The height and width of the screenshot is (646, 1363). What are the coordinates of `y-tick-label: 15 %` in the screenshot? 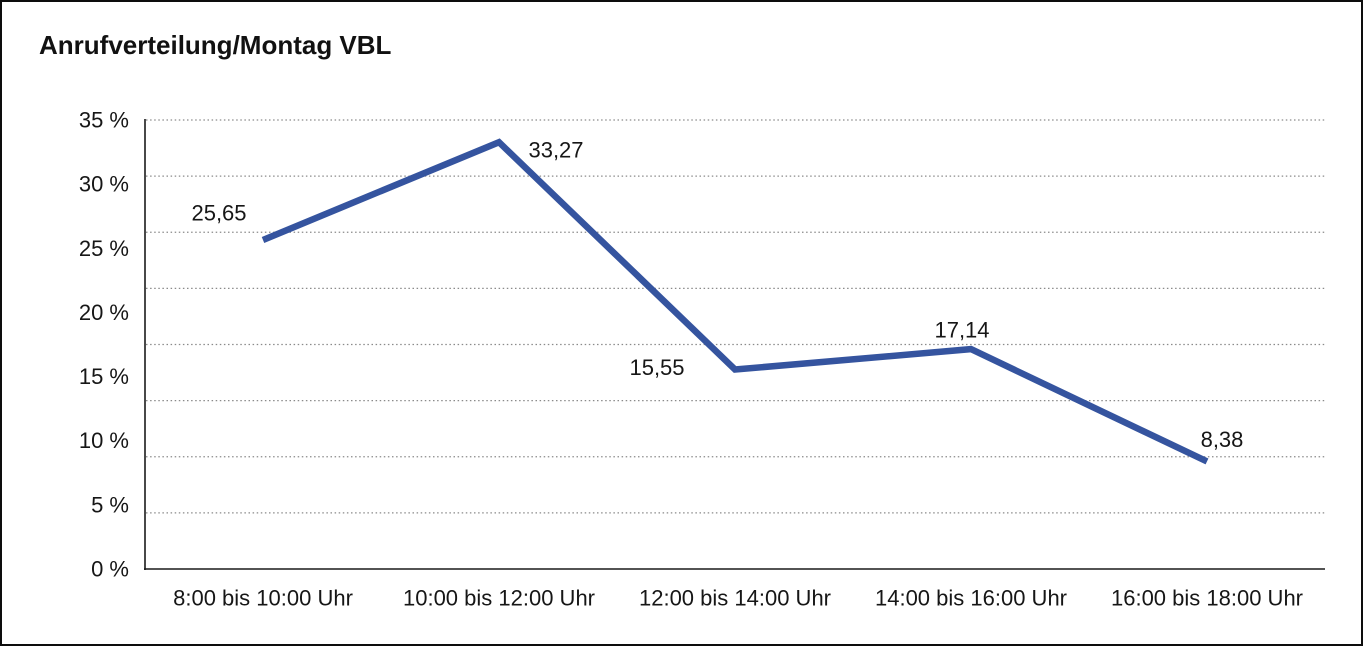 It's located at (104, 376).